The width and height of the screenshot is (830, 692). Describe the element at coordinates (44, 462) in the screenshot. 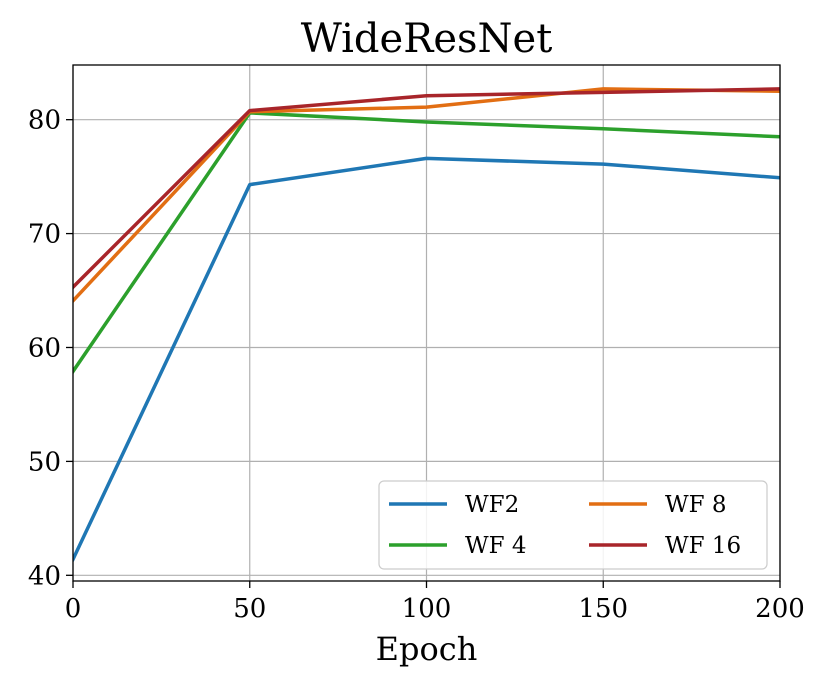

I see `y-tick-label: 50` at that location.